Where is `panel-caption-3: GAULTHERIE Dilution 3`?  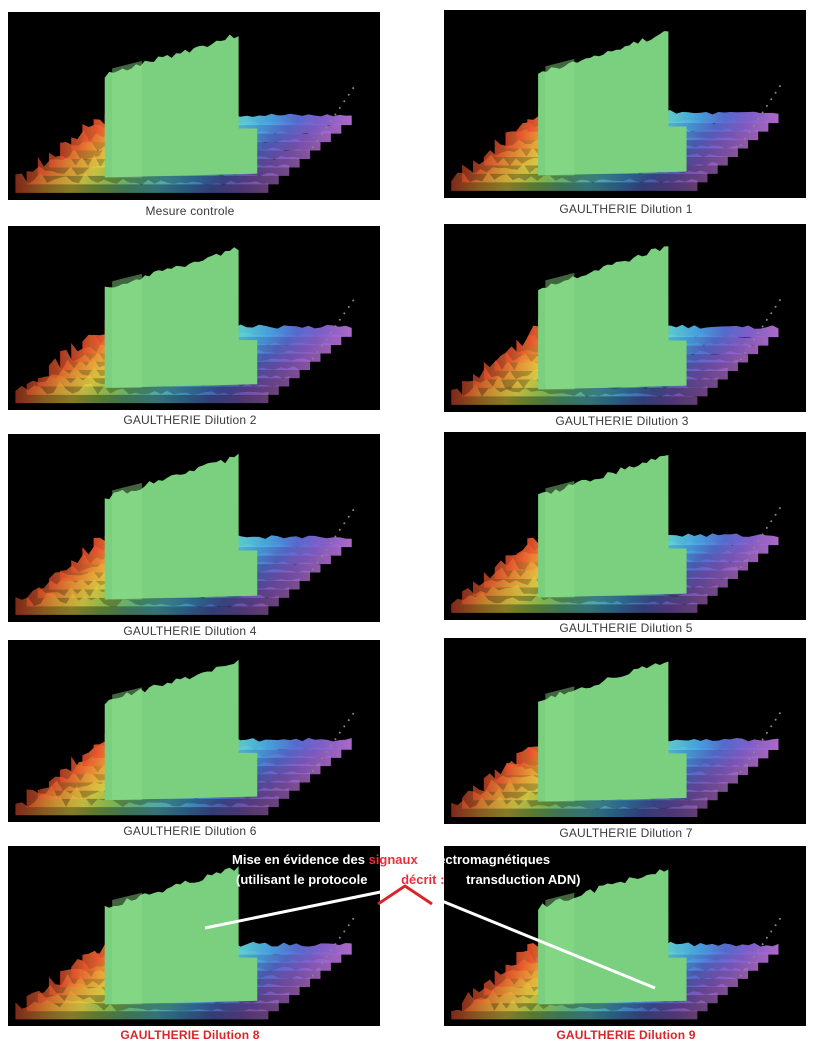 panel-caption-3: GAULTHERIE Dilution 3 is located at coordinates (622, 421).